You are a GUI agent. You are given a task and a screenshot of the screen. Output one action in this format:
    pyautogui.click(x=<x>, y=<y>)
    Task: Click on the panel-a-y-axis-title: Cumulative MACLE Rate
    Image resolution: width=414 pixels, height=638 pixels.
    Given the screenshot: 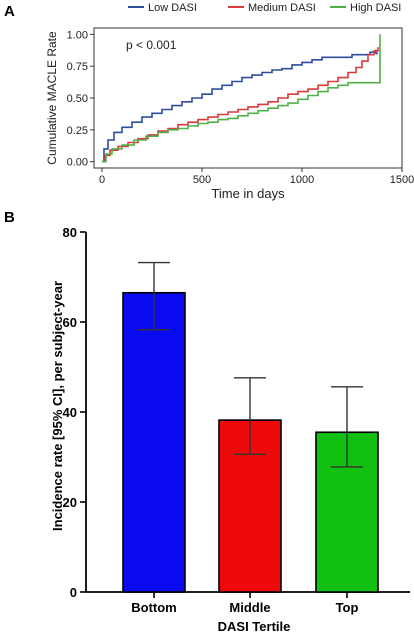 What is the action you would take?
    pyautogui.click(x=52, y=98)
    